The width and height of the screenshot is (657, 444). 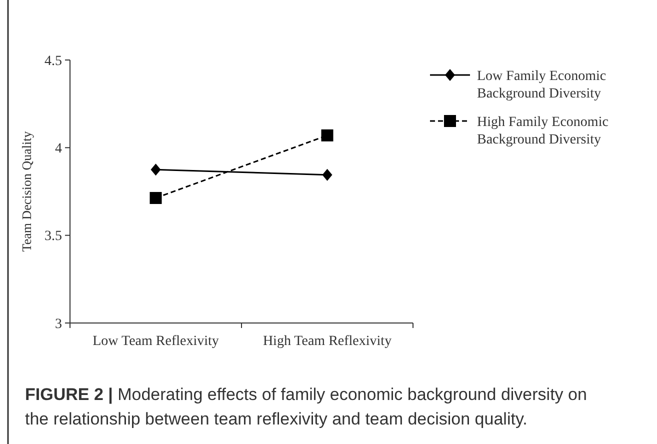 I want to click on x-tick-label: Low Team Reflexivity, so click(x=155, y=341).